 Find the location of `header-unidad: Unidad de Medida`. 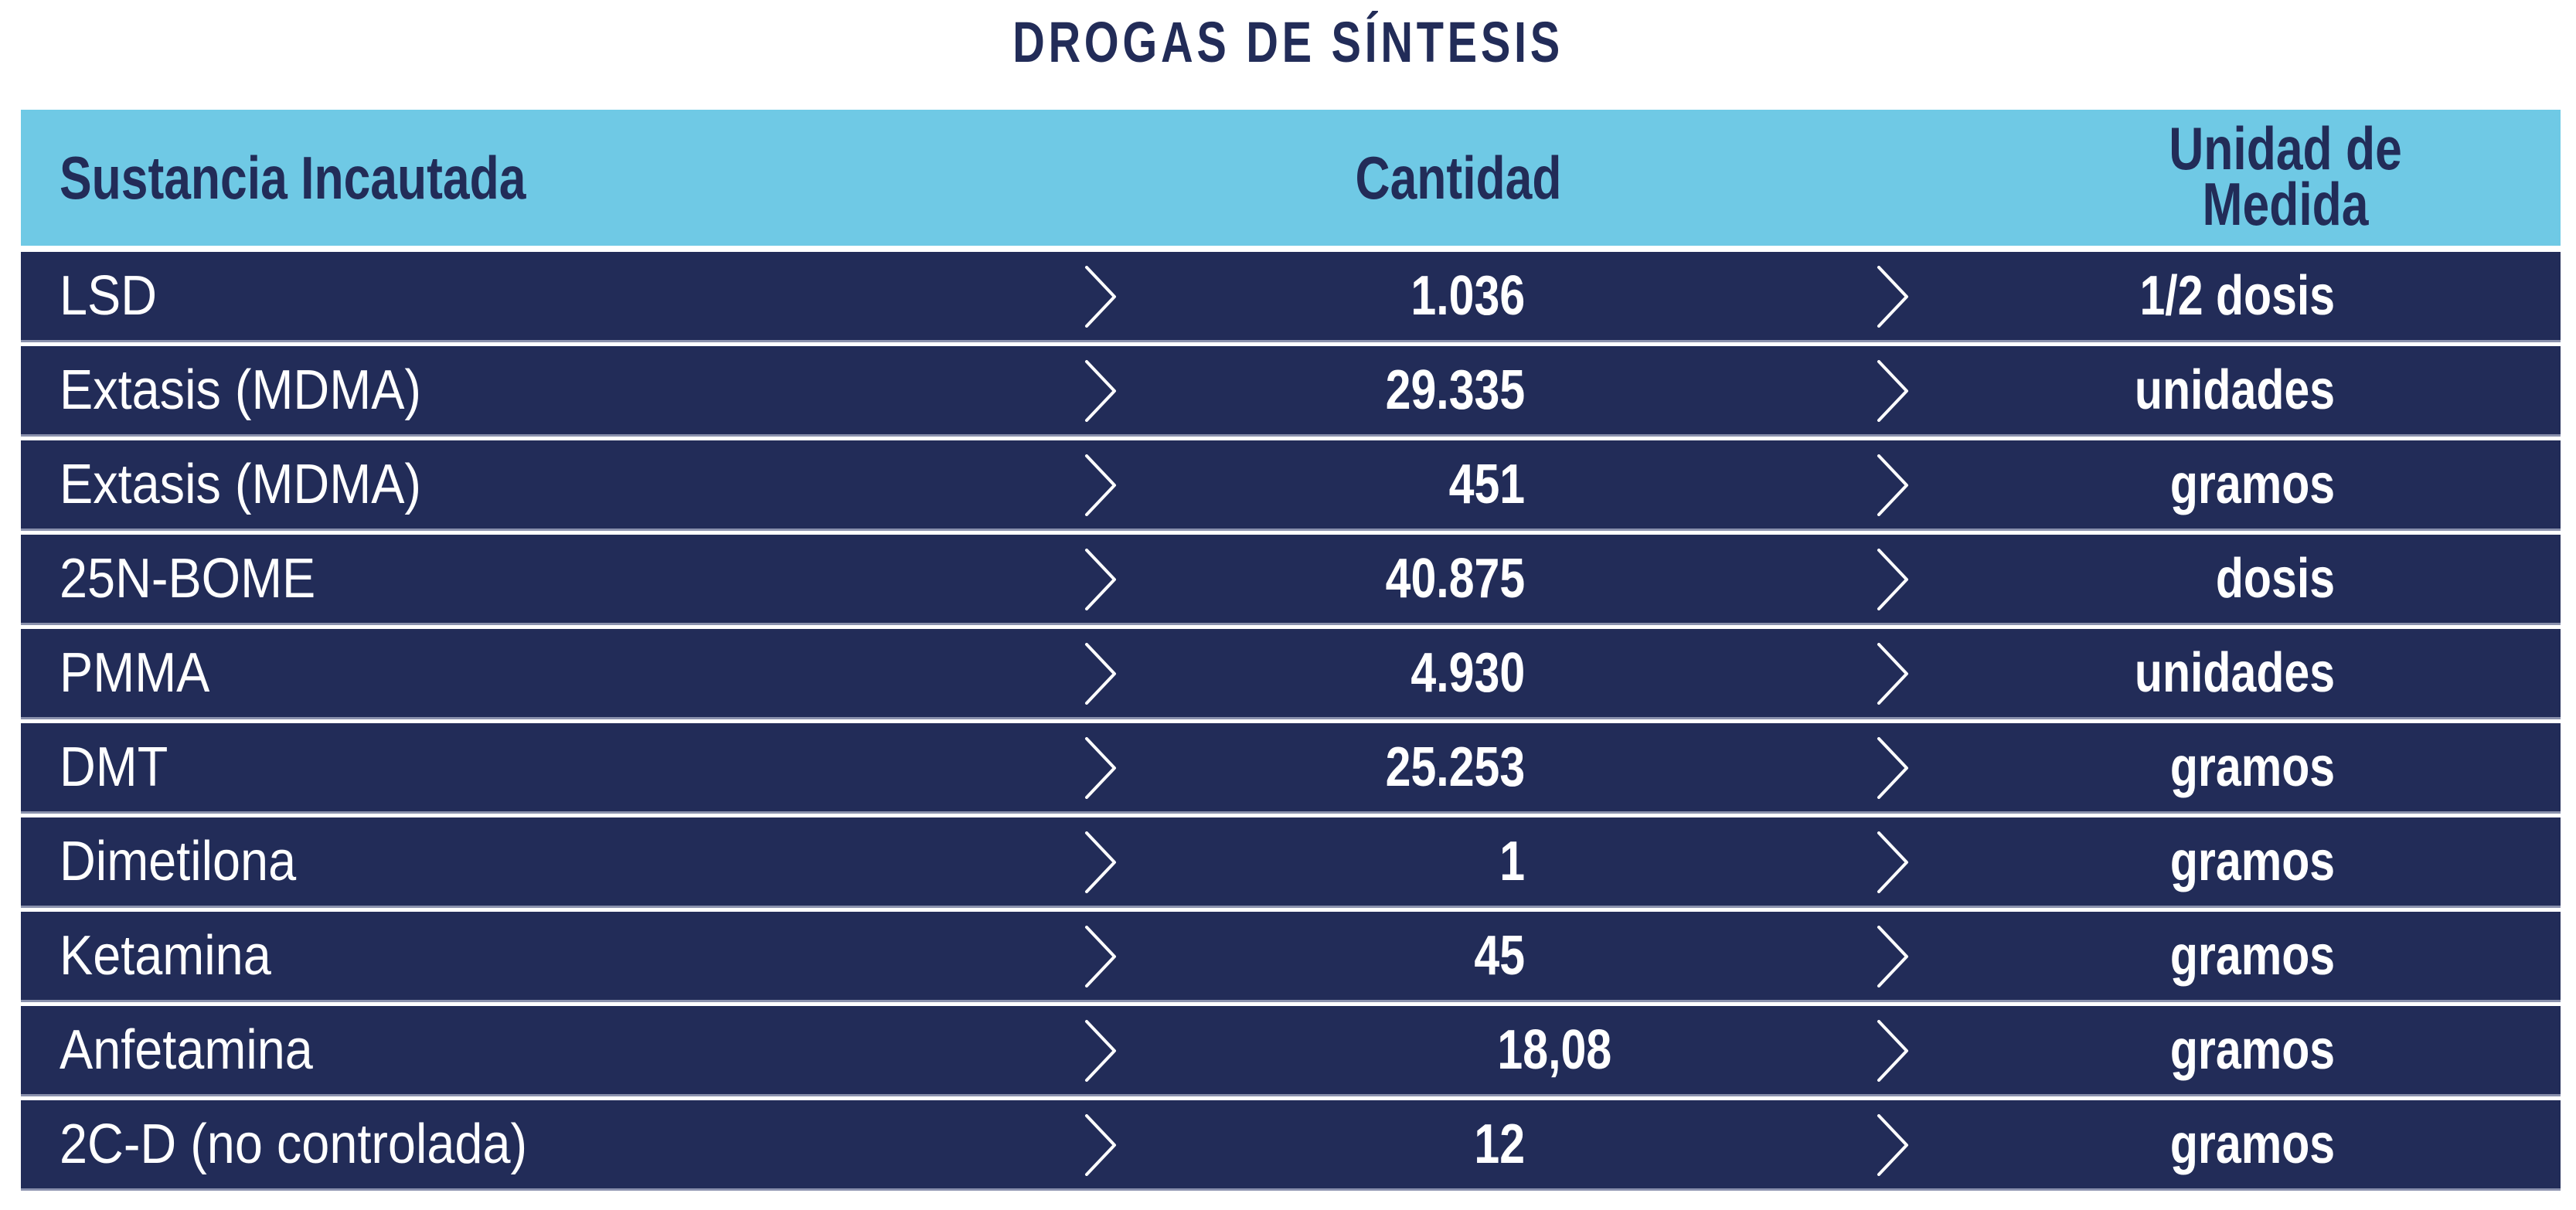

header-unidad: Unidad de Medida is located at coordinates (2285, 176).